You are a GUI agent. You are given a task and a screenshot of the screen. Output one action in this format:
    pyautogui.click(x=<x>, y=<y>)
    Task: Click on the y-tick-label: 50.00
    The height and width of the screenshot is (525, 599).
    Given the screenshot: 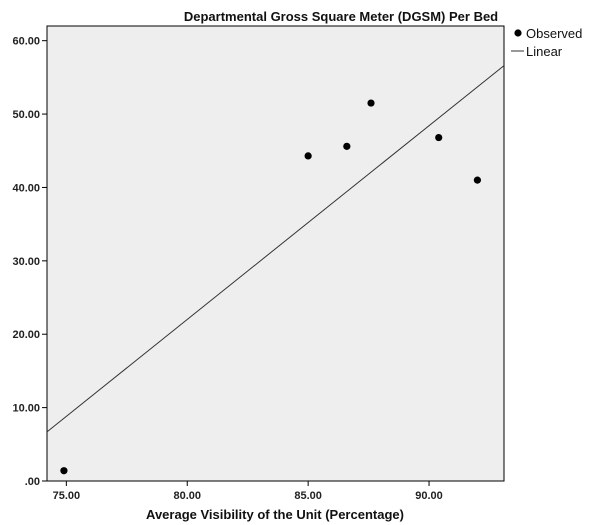 What is the action you would take?
    pyautogui.click(x=26, y=115)
    